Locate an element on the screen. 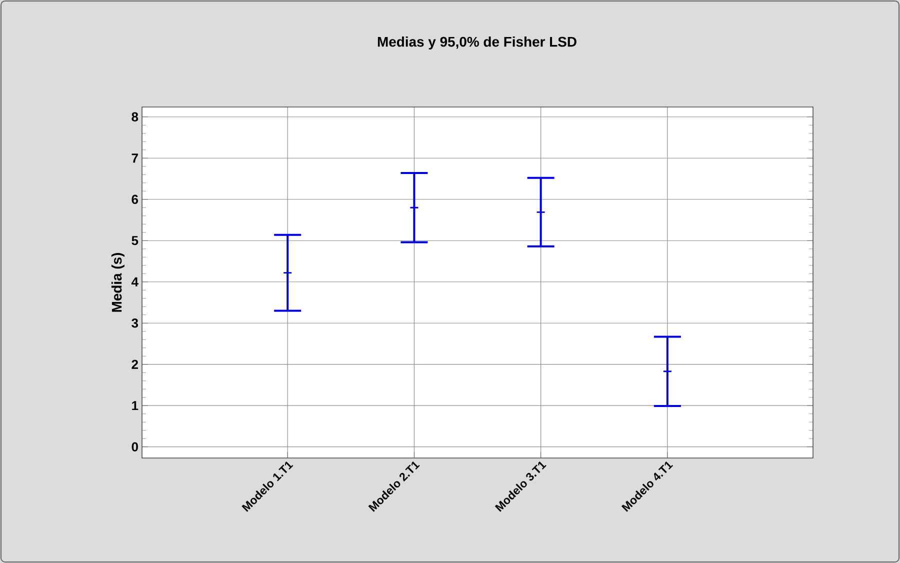 This screenshot has width=900, height=563. y-tick-label: 1 is located at coordinates (135, 405).